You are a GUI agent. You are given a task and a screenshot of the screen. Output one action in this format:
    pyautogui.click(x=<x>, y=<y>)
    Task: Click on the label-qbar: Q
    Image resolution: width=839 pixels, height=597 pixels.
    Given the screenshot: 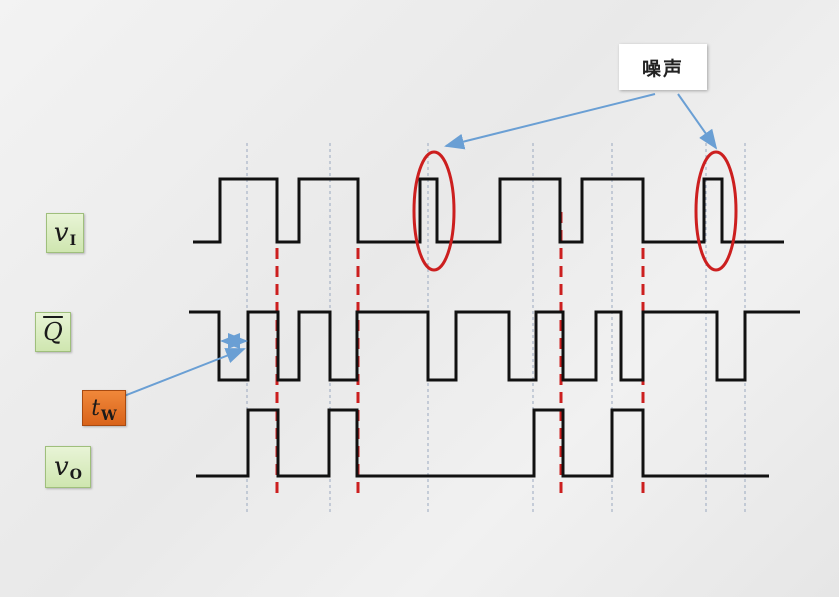 What is the action you would take?
    pyautogui.click(x=53, y=332)
    